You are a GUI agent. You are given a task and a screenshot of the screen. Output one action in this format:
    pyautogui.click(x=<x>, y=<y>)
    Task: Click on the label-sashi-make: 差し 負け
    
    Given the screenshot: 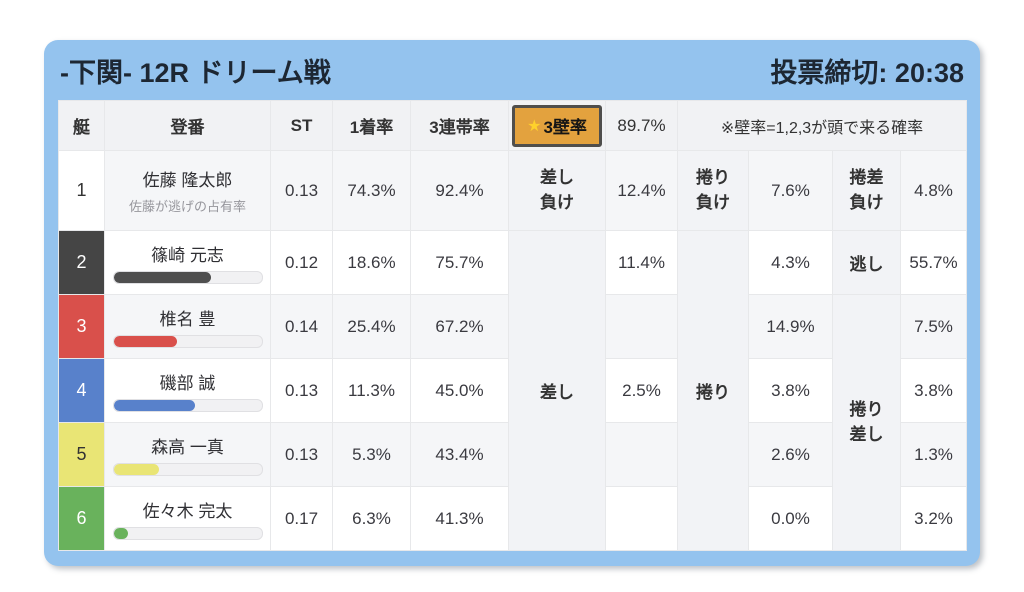 What is the action you would take?
    pyautogui.click(x=557, y=190)
    